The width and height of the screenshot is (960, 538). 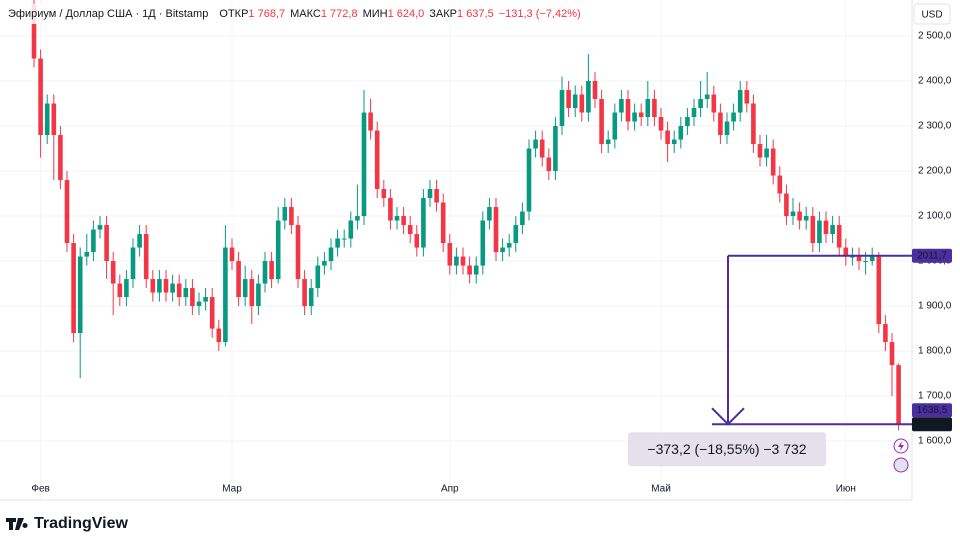 What do you see at coordinates (935, 216) in the screenshot?
I see `y-tick-label: 2 100,0` at bounding box center [935, 216].